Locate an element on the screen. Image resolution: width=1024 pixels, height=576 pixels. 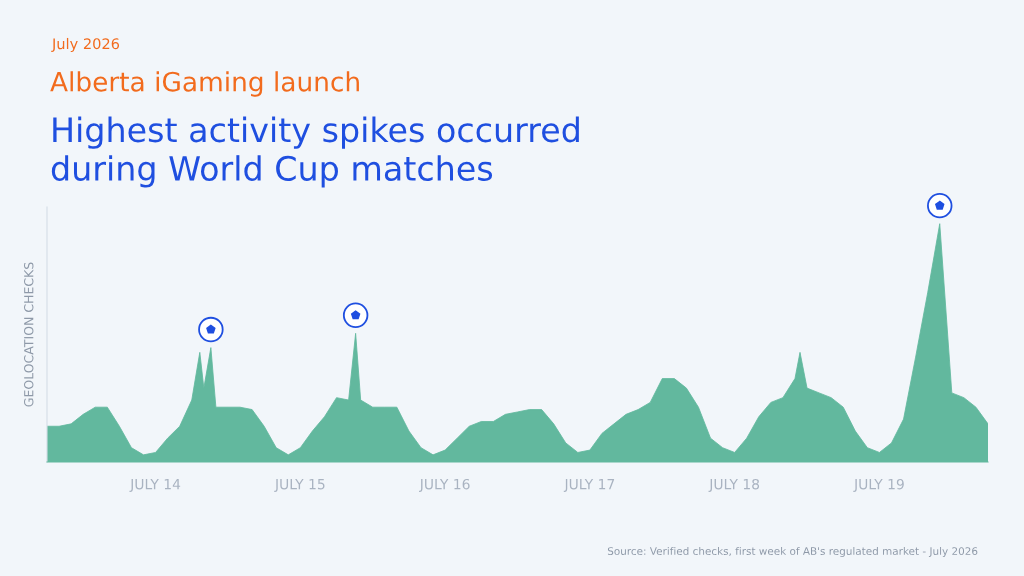
text: July 2026 is located at coordinates (85, 45).